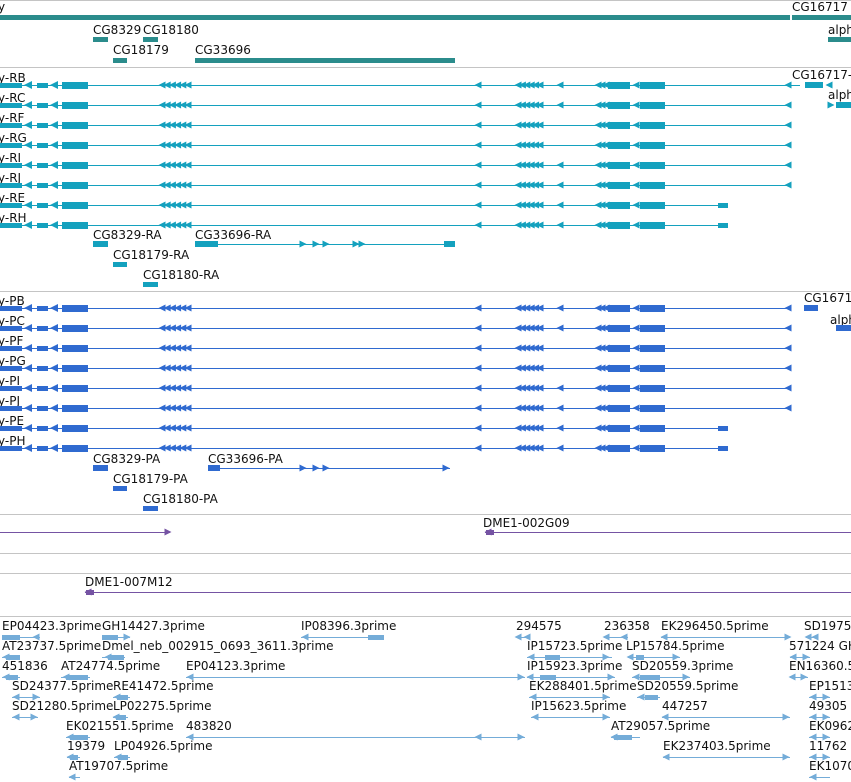  I want to click on est-label: EK296450.5prime, so click(715, 626).